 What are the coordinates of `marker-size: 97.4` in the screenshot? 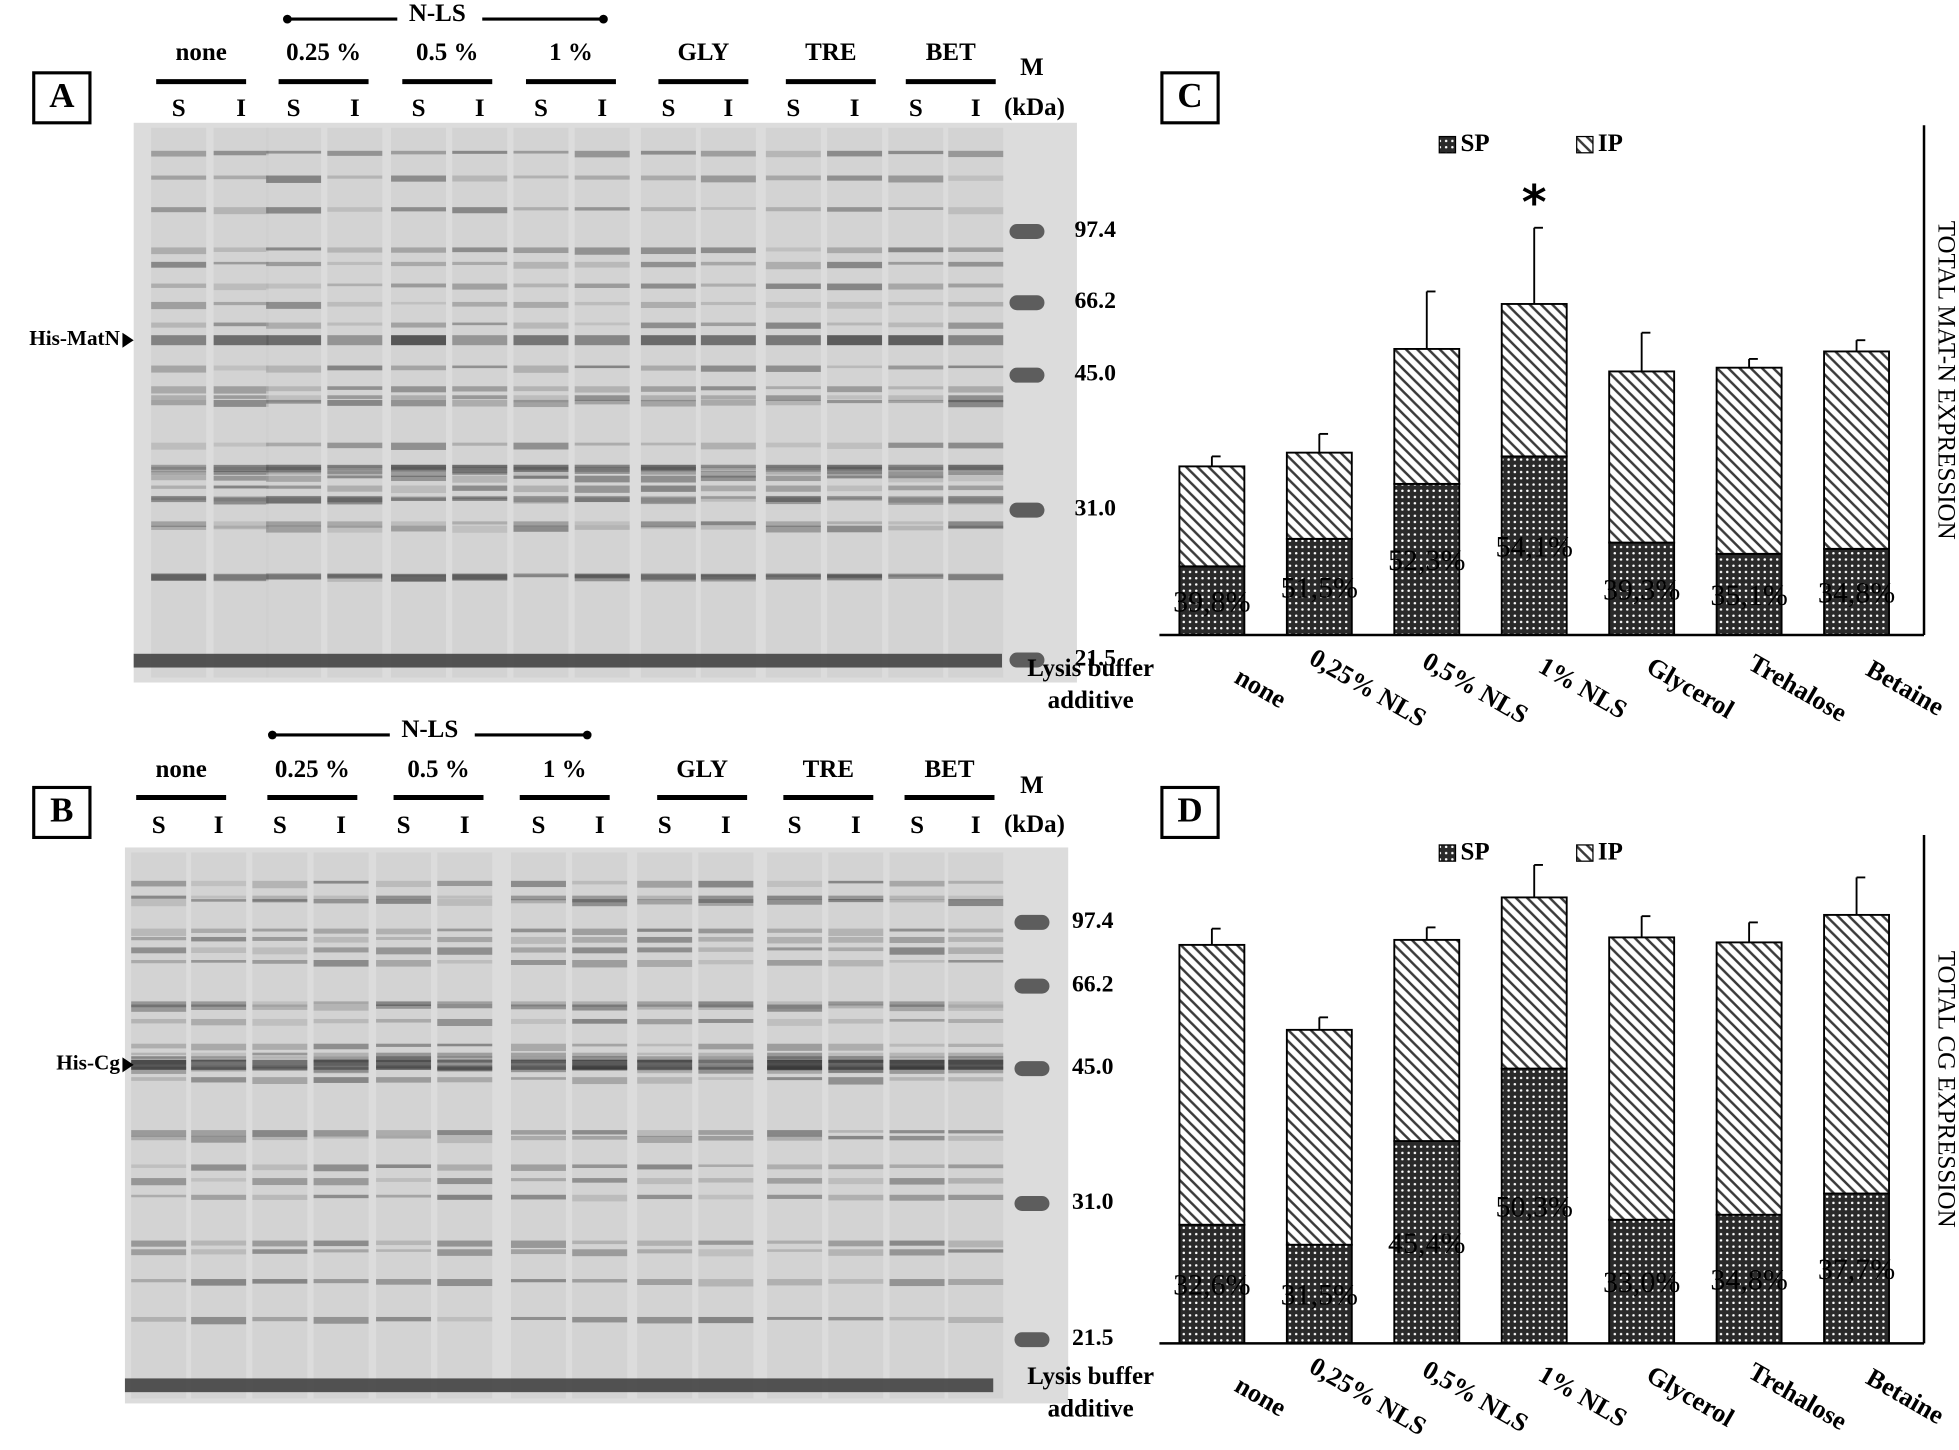 It's located at (1093, 921).